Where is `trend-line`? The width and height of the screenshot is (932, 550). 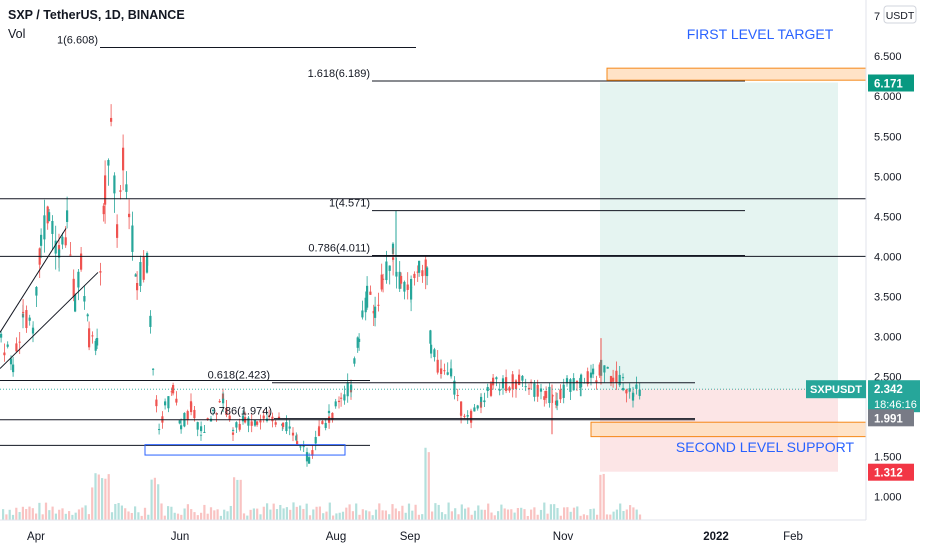
trend-line is located at coordinates (49, 320).